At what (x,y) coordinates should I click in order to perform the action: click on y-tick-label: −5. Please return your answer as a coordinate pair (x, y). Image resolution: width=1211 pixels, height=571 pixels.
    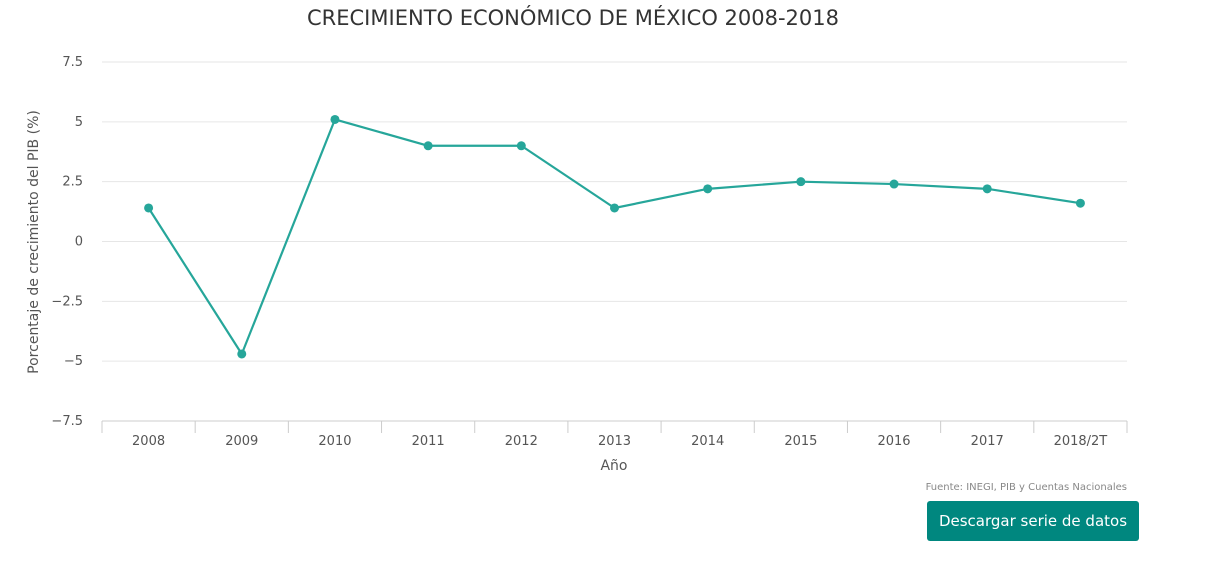
    Looking at the image, I should click on (73, 361).